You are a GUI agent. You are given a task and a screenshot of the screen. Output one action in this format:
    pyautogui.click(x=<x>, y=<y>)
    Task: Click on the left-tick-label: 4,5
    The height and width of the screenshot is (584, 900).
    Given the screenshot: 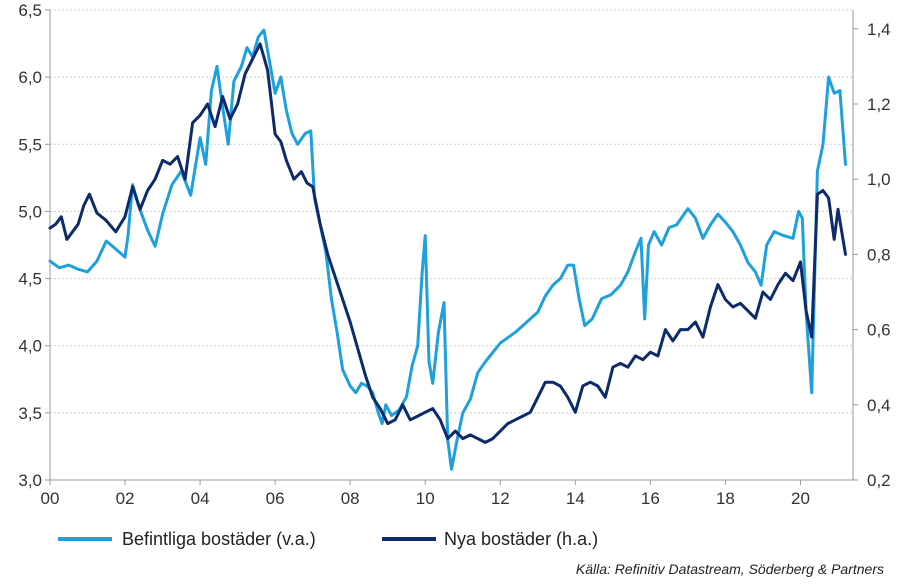 What is the action you would take?
    pyautogui.click(x=30, y=279)
    